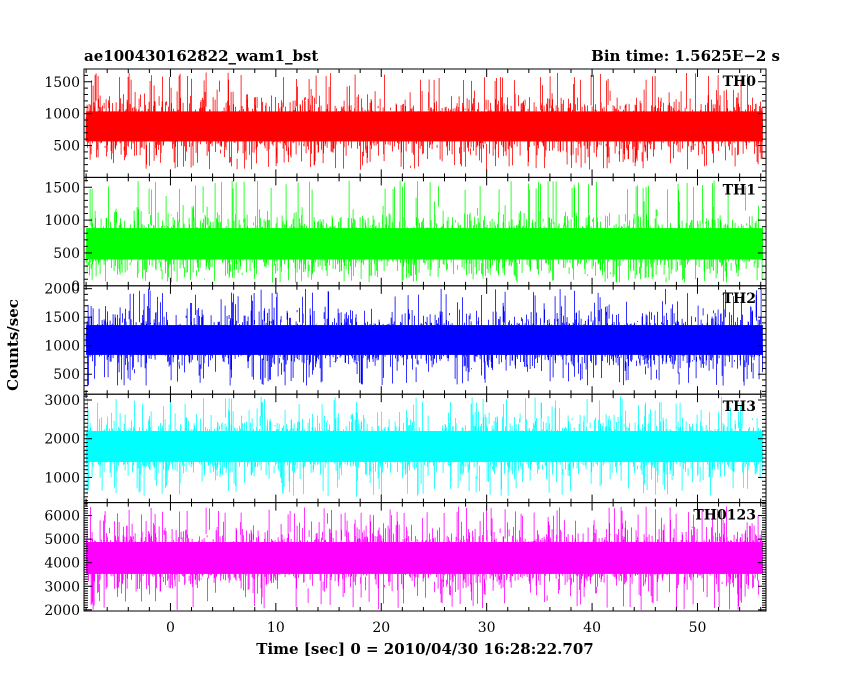 The image size is (850, 685). I want to click on x-tick-label: 40, so click(592, 628).